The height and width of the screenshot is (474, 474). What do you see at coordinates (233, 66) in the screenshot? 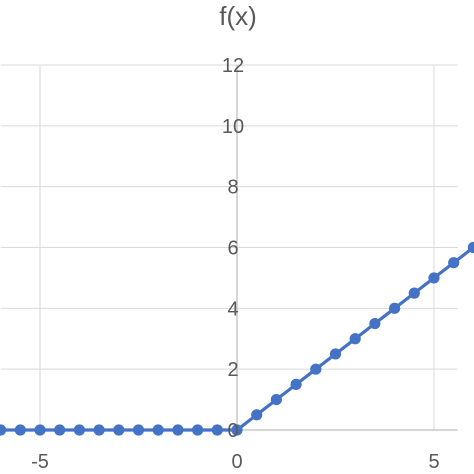
I see `y-tick-label: 12` at bounding box center [233, 66].